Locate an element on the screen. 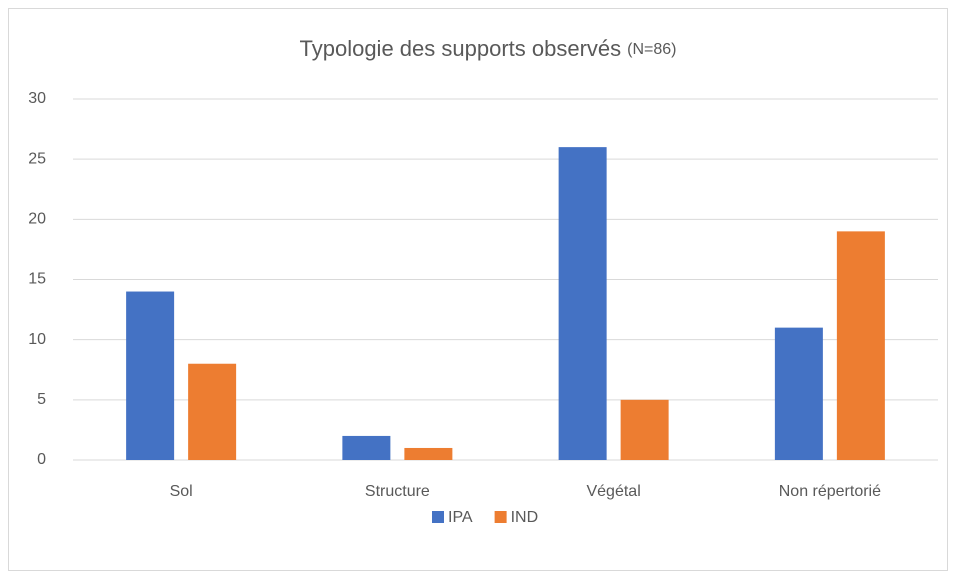 This screenshot has width=956, height=579. legend-label: IND is located at coordinates (525, 517).